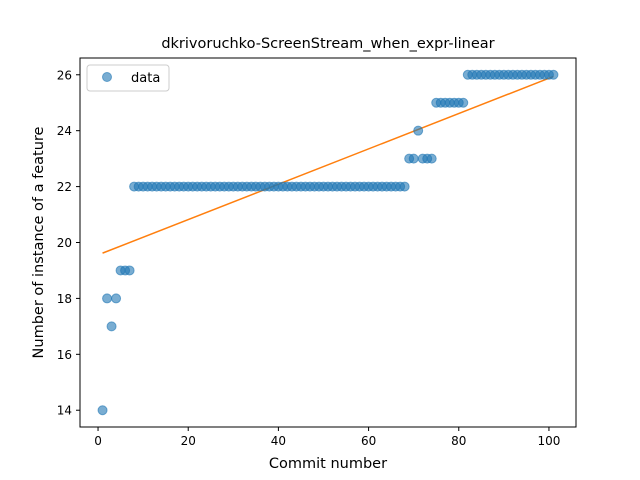  I want to click on y-tick-label: 18, so click(64, 299).